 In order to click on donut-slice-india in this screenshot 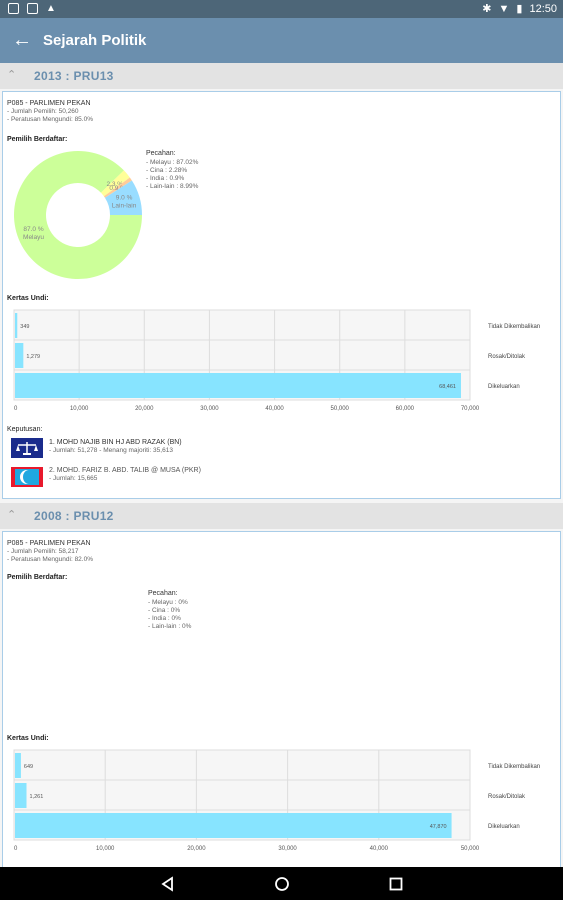, I will do `click(117, 187)`.